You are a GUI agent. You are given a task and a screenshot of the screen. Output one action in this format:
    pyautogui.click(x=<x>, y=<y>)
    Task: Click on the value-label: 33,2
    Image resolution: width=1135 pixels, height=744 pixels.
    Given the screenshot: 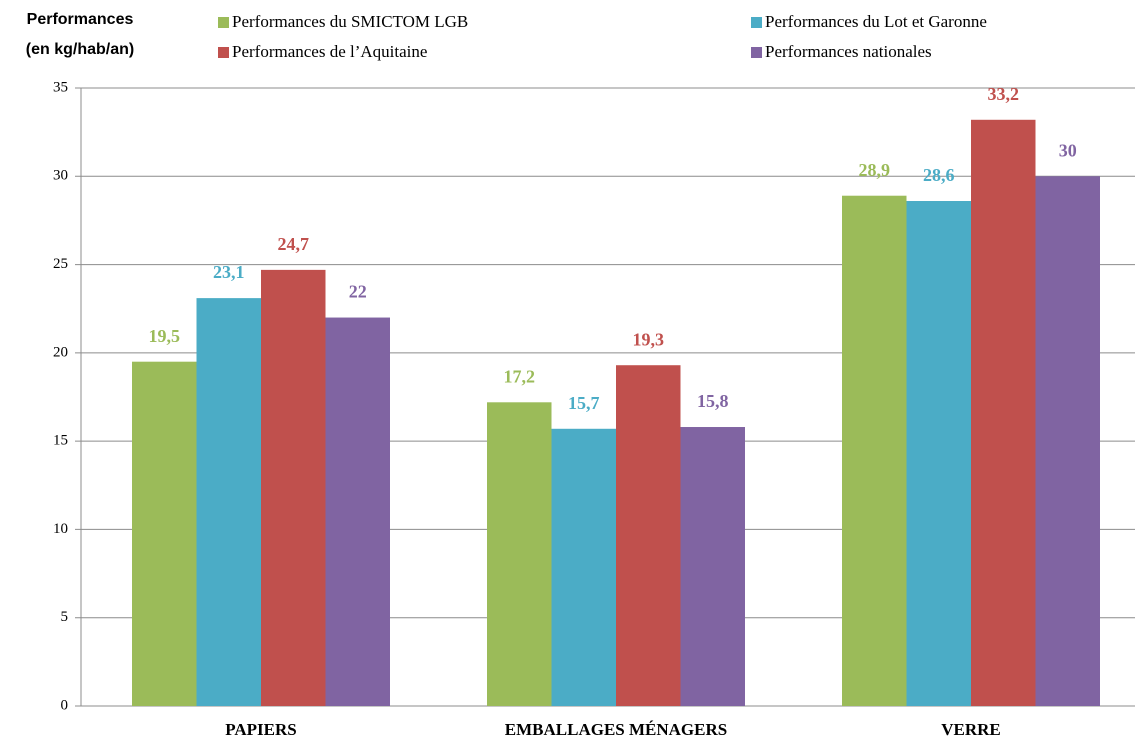 What is the action you would take?
    pyautogui.click(x=1004, y=94)
    